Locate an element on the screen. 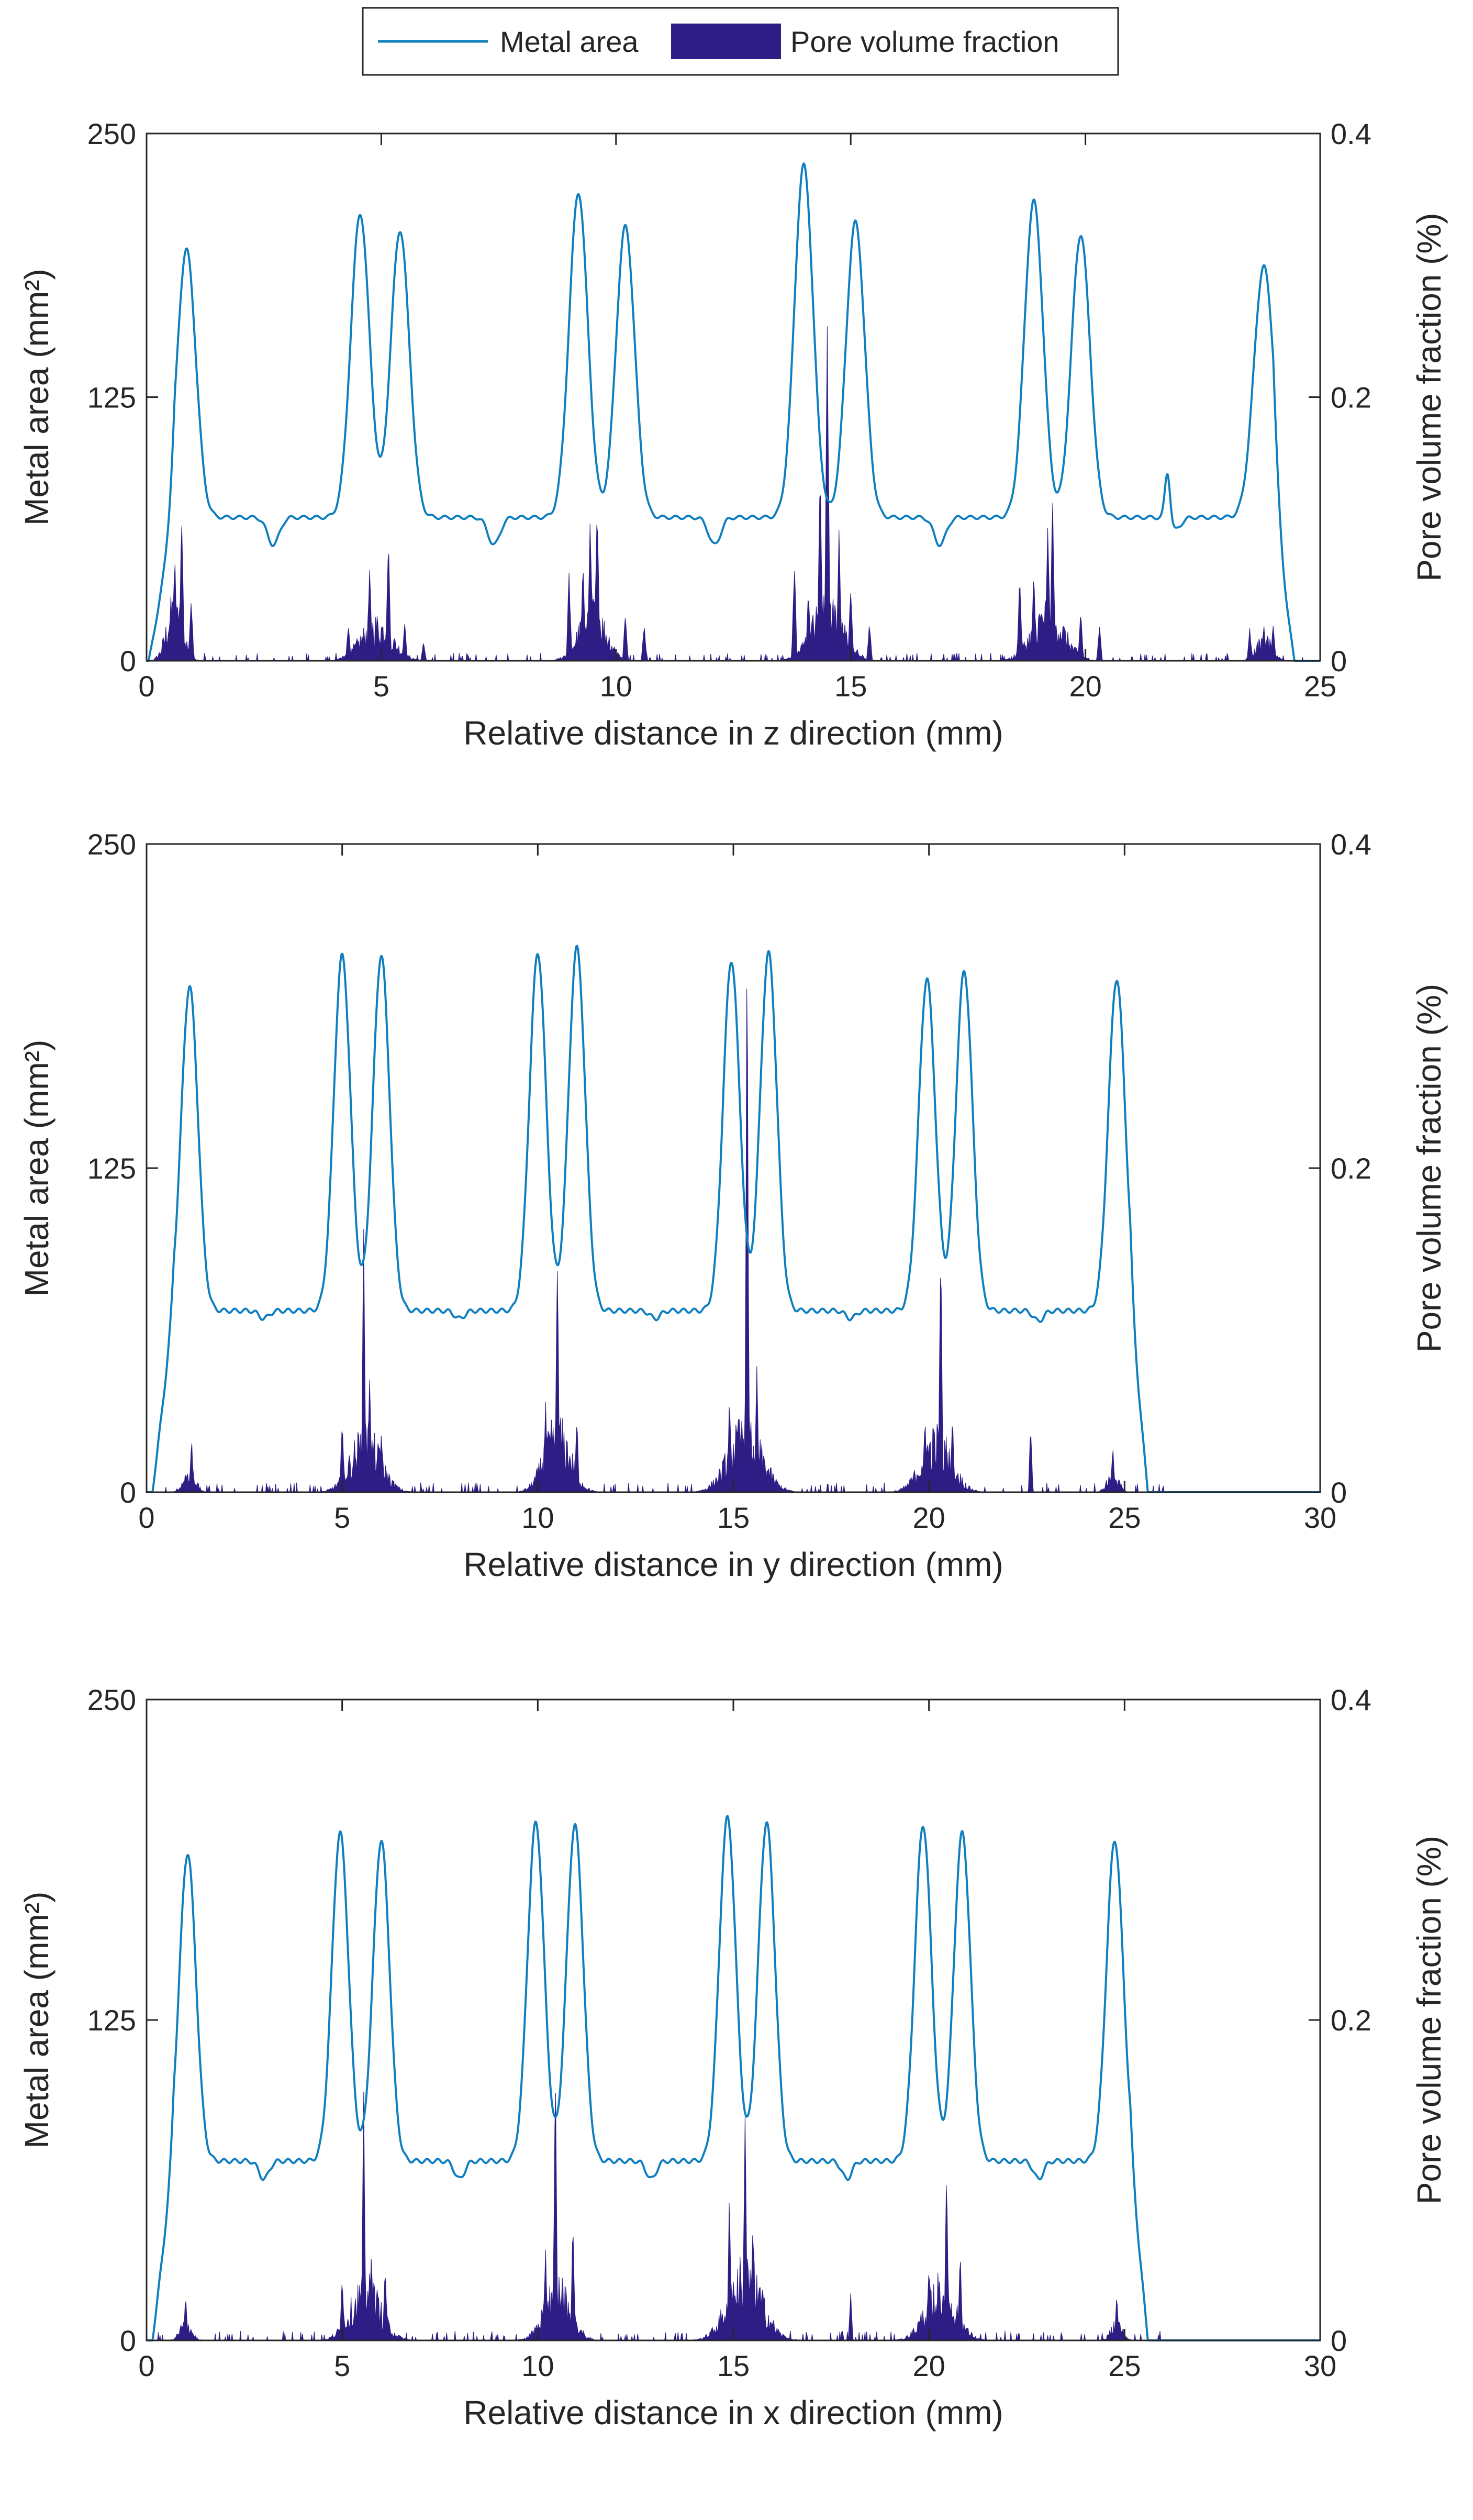 The image size is (1473, 2520). x-axis-label: Relative distance in y direction (mm) is located at coordinates (733, 1564).